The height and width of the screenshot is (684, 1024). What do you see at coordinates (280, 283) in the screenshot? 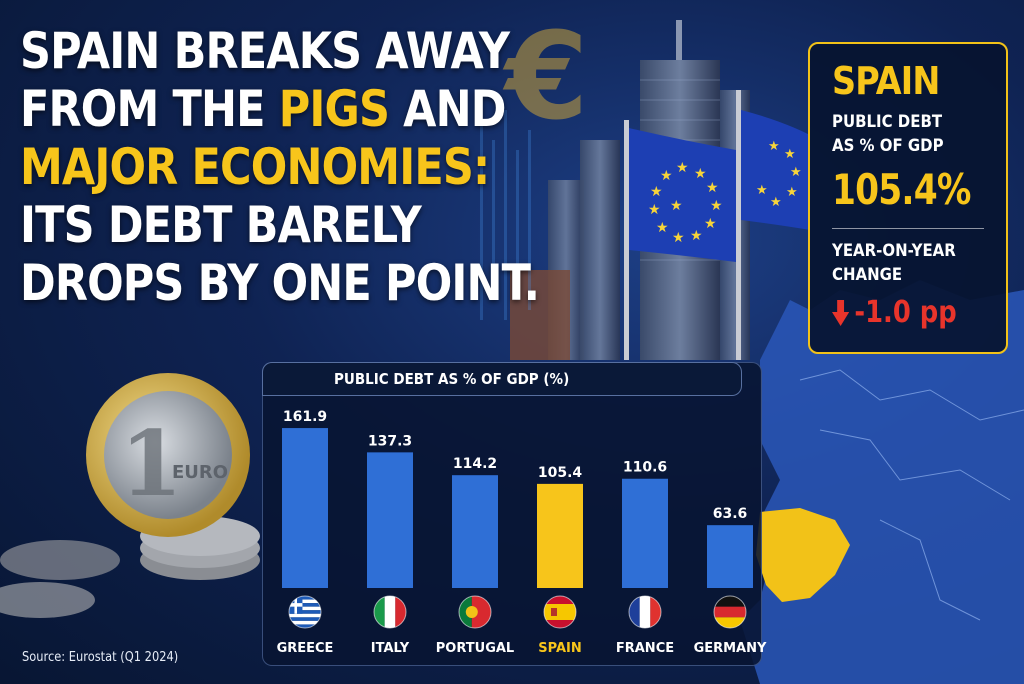
I see `headline-line-5: DROPS BY ONE POINT.` at bounding box center [280, 283].